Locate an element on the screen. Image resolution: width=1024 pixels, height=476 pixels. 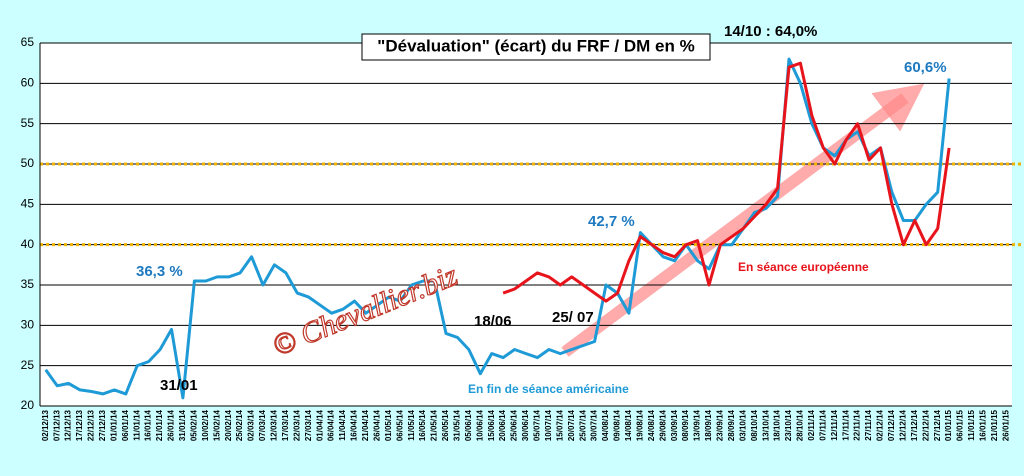
annotation: 25/ 07 is located at coordinates (573, 317).